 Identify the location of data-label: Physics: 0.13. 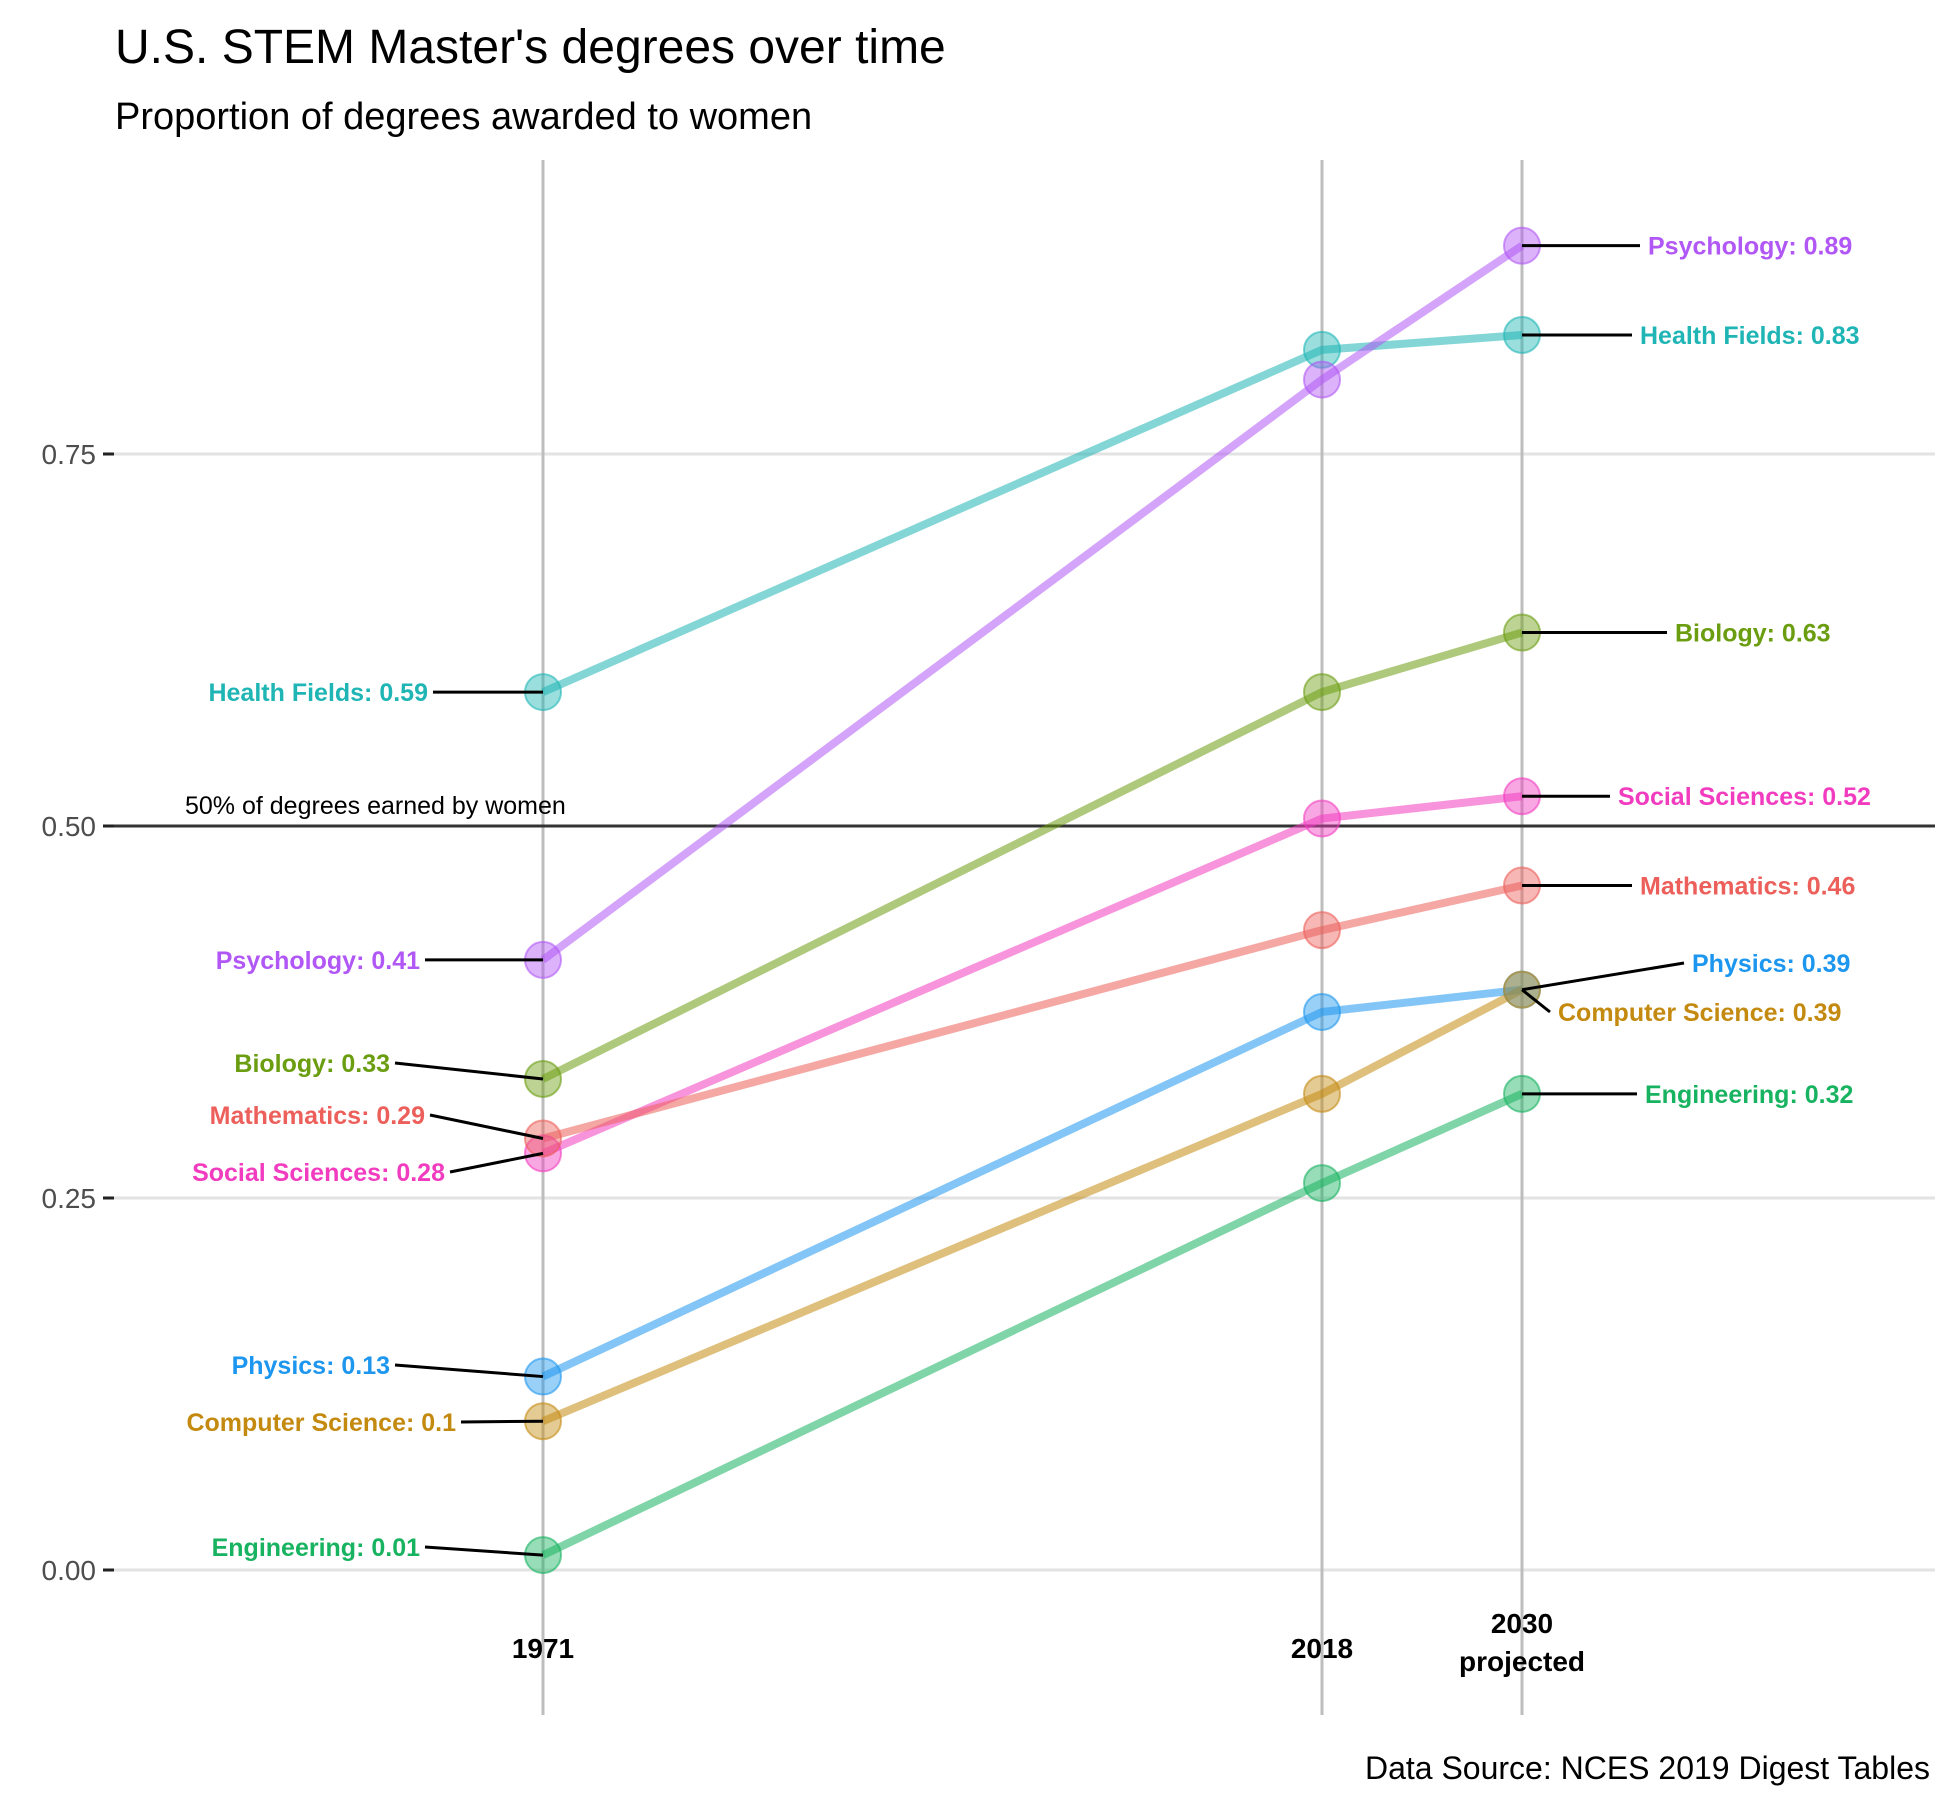
(311, 1366).